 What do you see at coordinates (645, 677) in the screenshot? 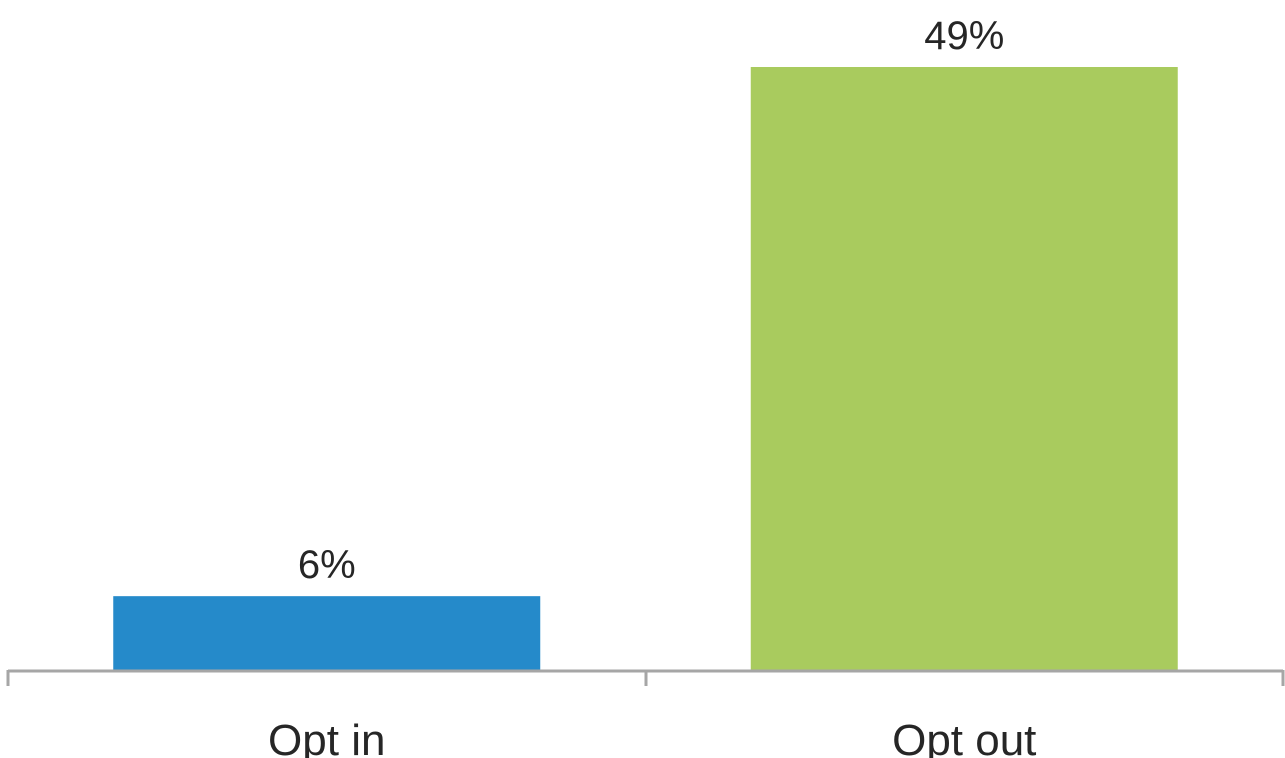
I see `x-axis` at bounding box center [645, 677].